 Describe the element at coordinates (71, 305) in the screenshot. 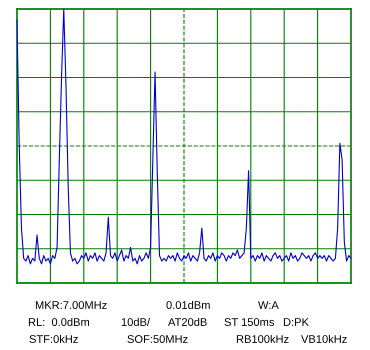

I see `text: MKR:7.00MHz` at that location.